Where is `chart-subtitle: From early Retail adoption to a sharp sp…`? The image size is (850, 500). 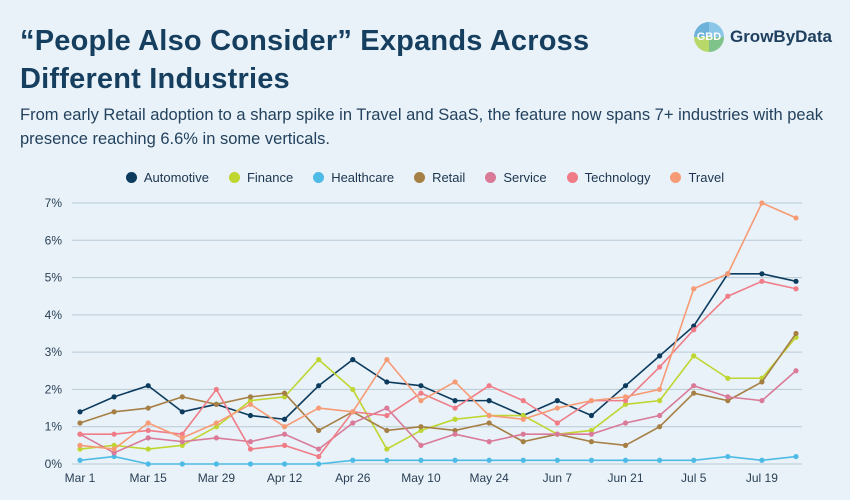 chart-subtitle: From early Retail adoption to a sharp sp… is located at coordinates (421, 127).